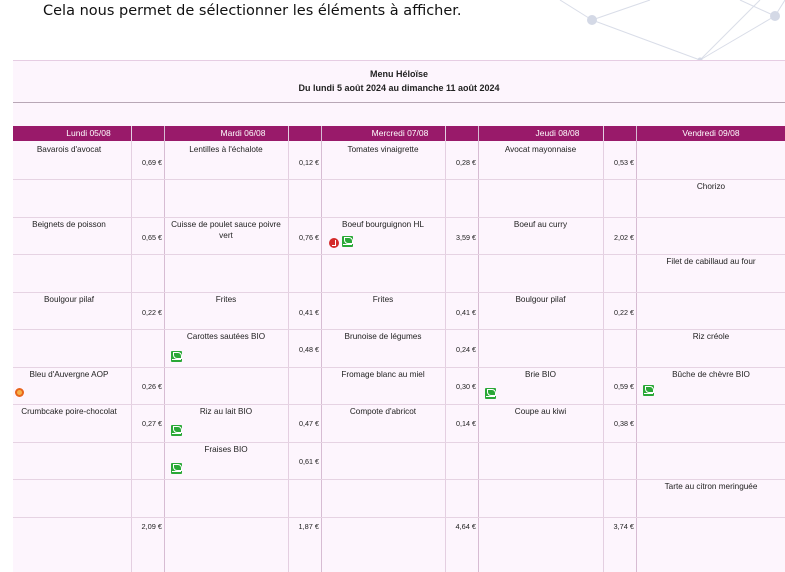  Describe the element at coordinates (557, 133) in the screenshot. I see `day-header-jeudi: Jeudi 08/08` at that location.